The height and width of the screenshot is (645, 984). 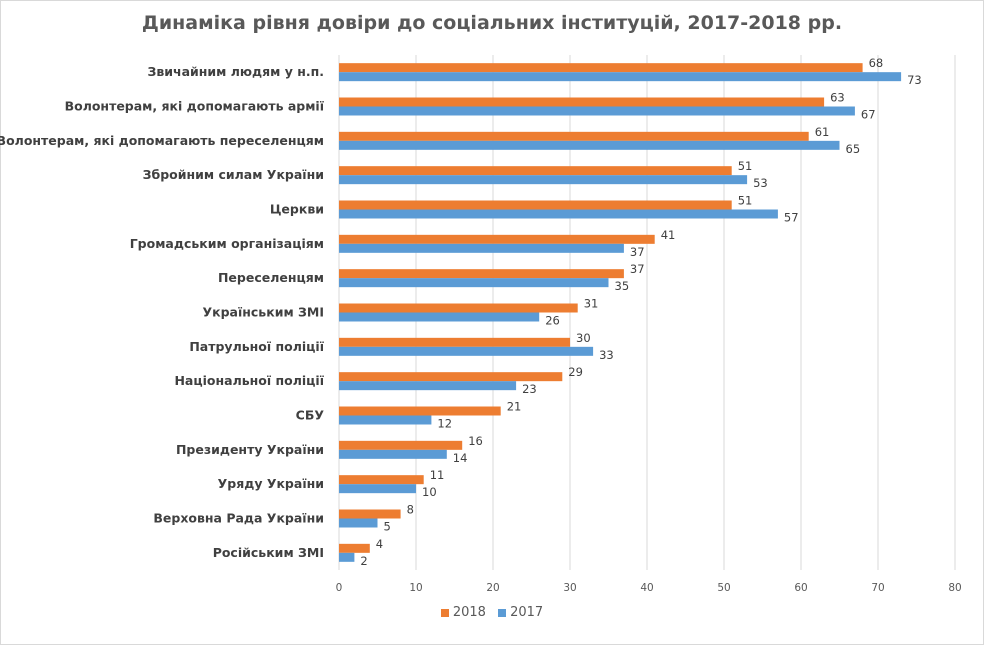 I want to click on x-tick-label: 10, so click(x=415, y=588).